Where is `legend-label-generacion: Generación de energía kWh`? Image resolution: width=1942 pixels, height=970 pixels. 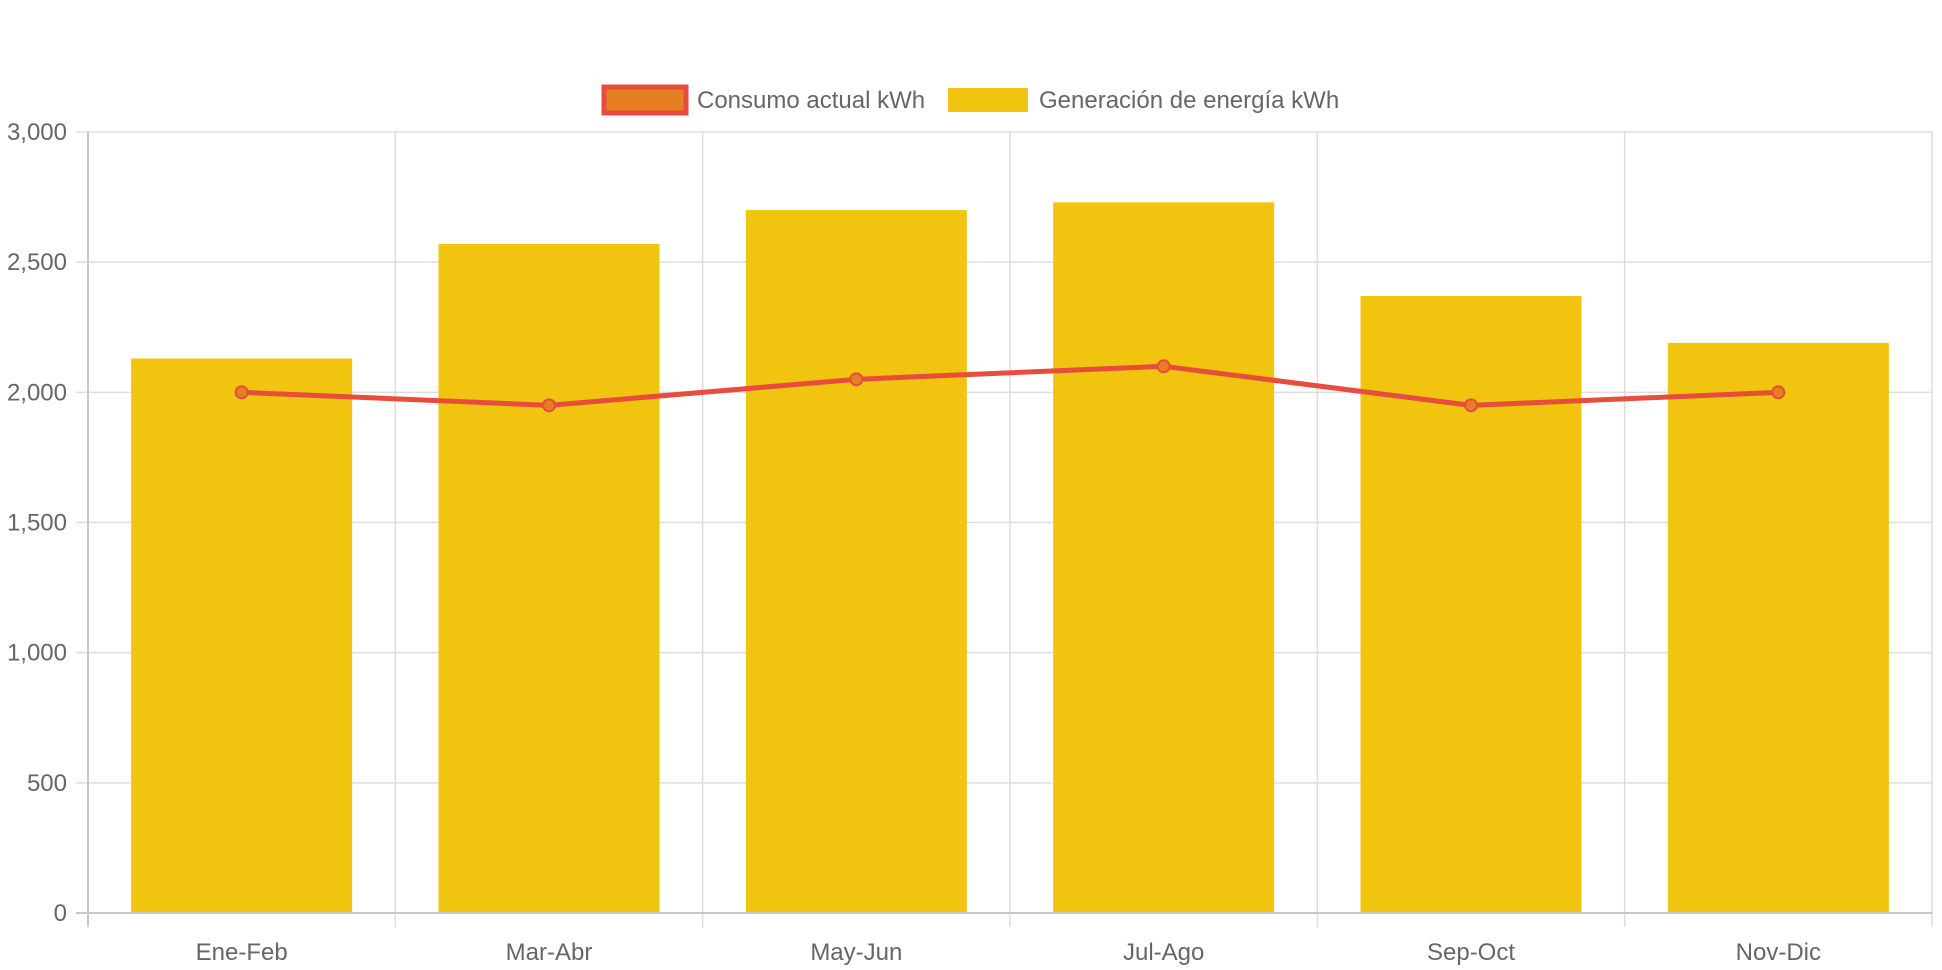 legend-label-generacion: Generación de energía kWh is located at coordinates (1189, 100).